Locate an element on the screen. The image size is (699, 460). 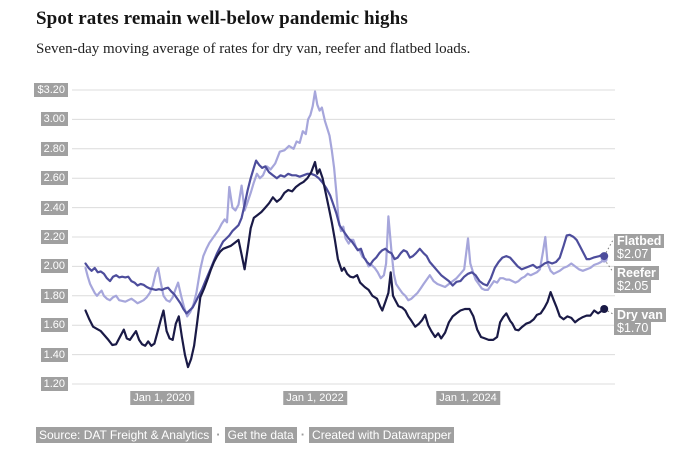
datawrapper-credit-link: Created with Datawrapper is located at coordinates (382, 435).